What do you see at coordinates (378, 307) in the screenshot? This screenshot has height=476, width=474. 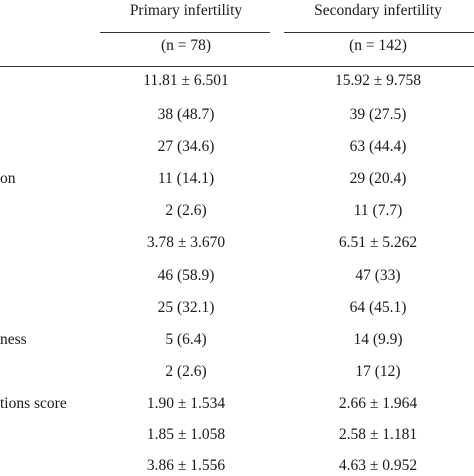 I see `table-cell: 64 (45.1)` at bounding box center [378, 307].